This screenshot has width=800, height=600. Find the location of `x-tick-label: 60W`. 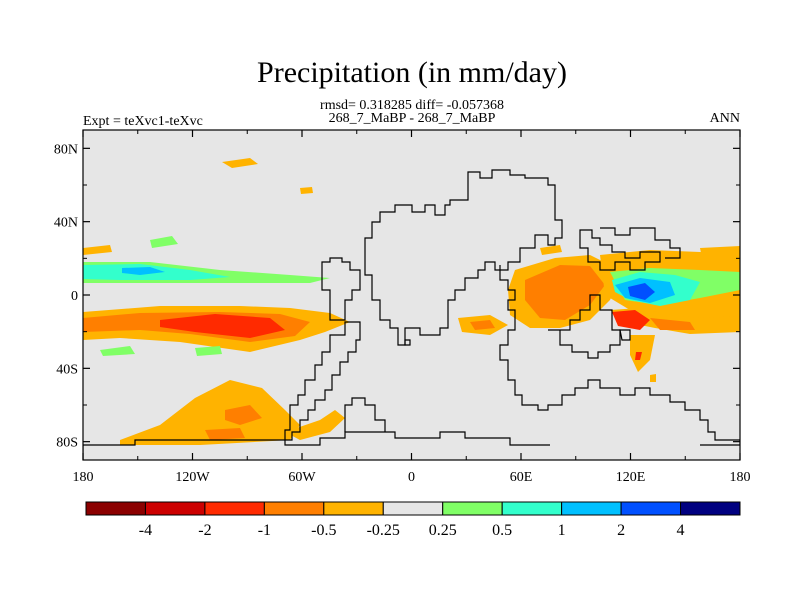

x-tick-label: 60W is located at coordinates (302, 477).